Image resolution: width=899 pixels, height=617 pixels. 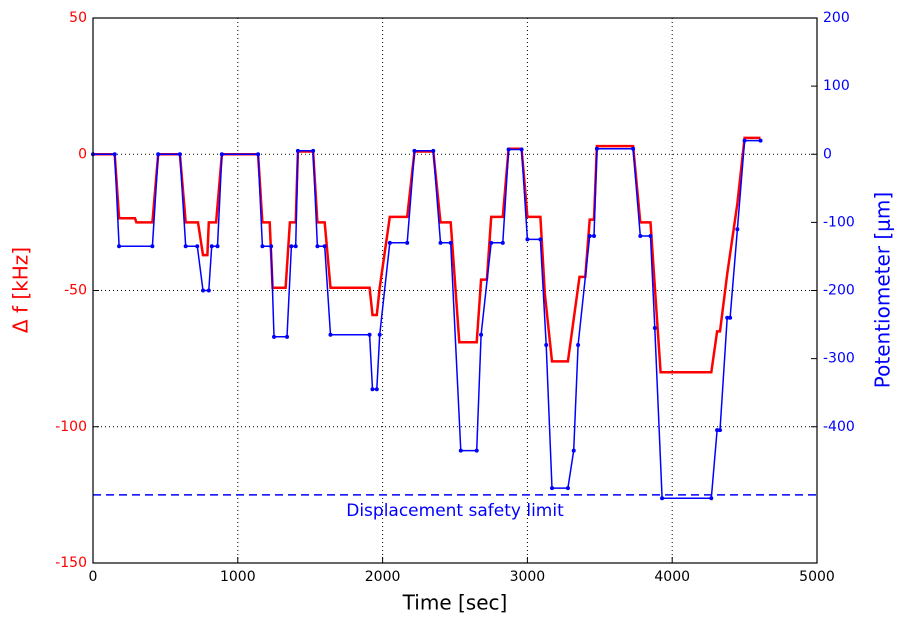 I want to click on y-tick-label: 0, so click(x=82, y=154).